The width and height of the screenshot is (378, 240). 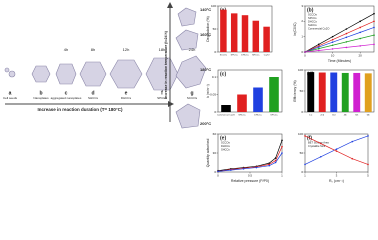 I want to click on temperature: 160°C, so click(x=205, y=34).